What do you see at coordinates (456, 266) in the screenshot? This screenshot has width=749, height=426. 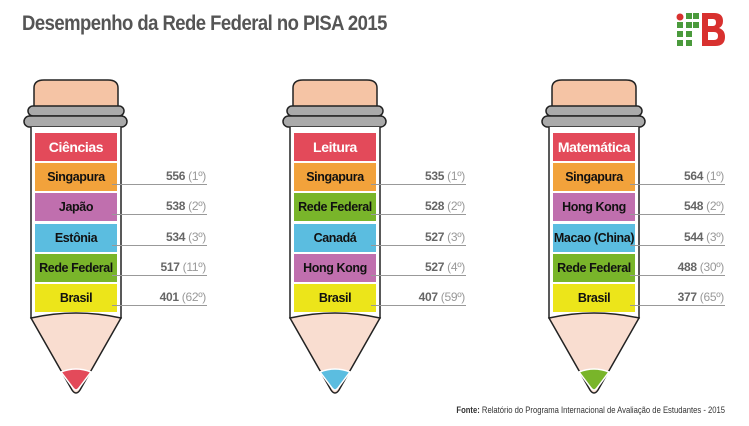 I see `rank: (4º)` at bounding box center [456, 266].